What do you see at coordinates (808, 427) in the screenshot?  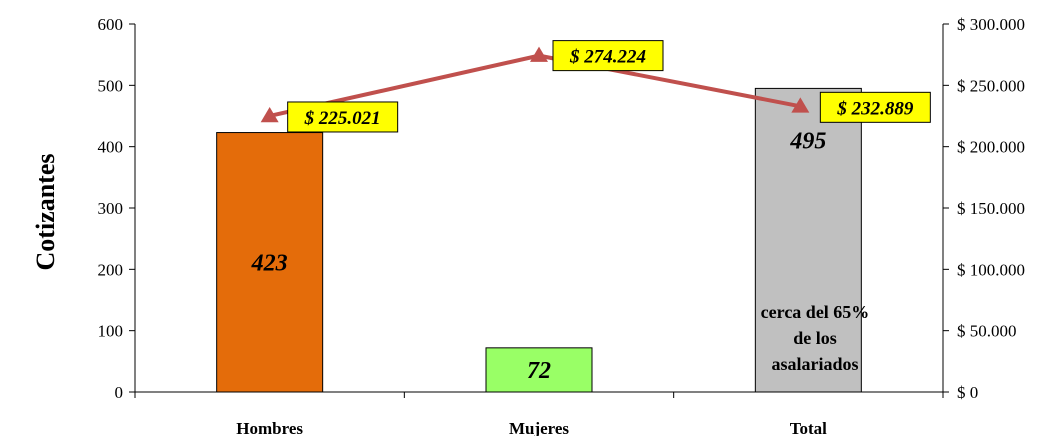 I see `x-tick-label: Total` at bounding box center [808, 427].